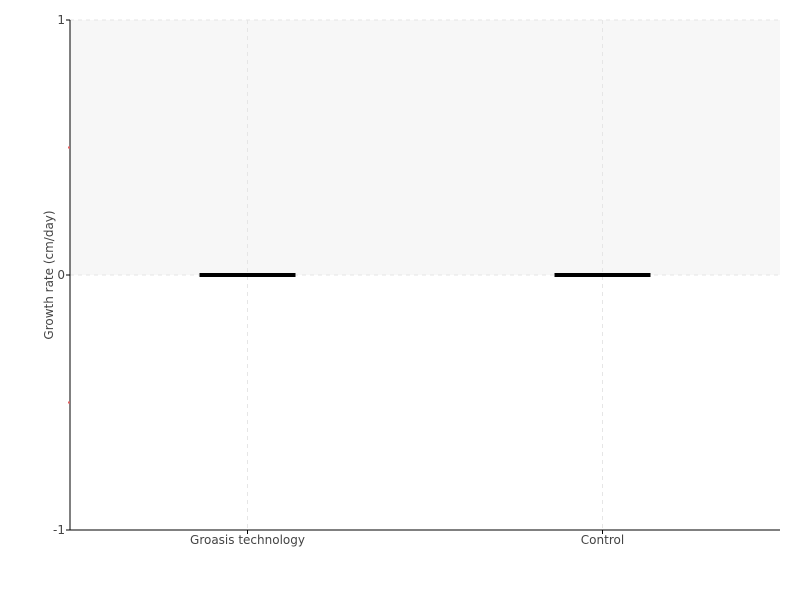 The height and width of the screenshot is (604, 800). Describe the element at coordinates (247, 275) in the screenshot. I see `box-groasis-technology` at that location.